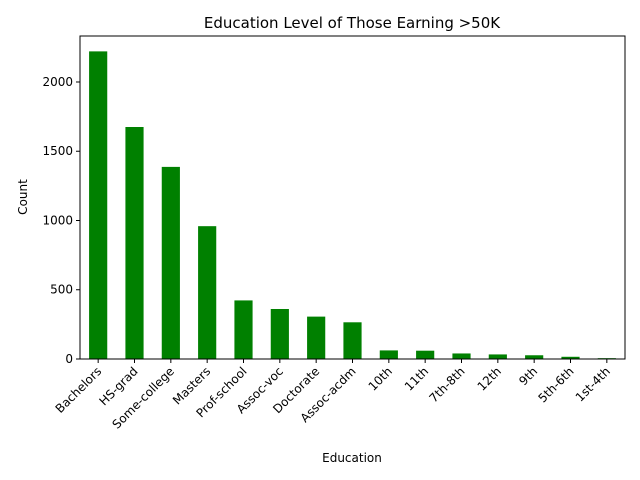  Describe the element at coordinates (61, 290) in the screenshot. I see `y-tick-label: 500` at that location.